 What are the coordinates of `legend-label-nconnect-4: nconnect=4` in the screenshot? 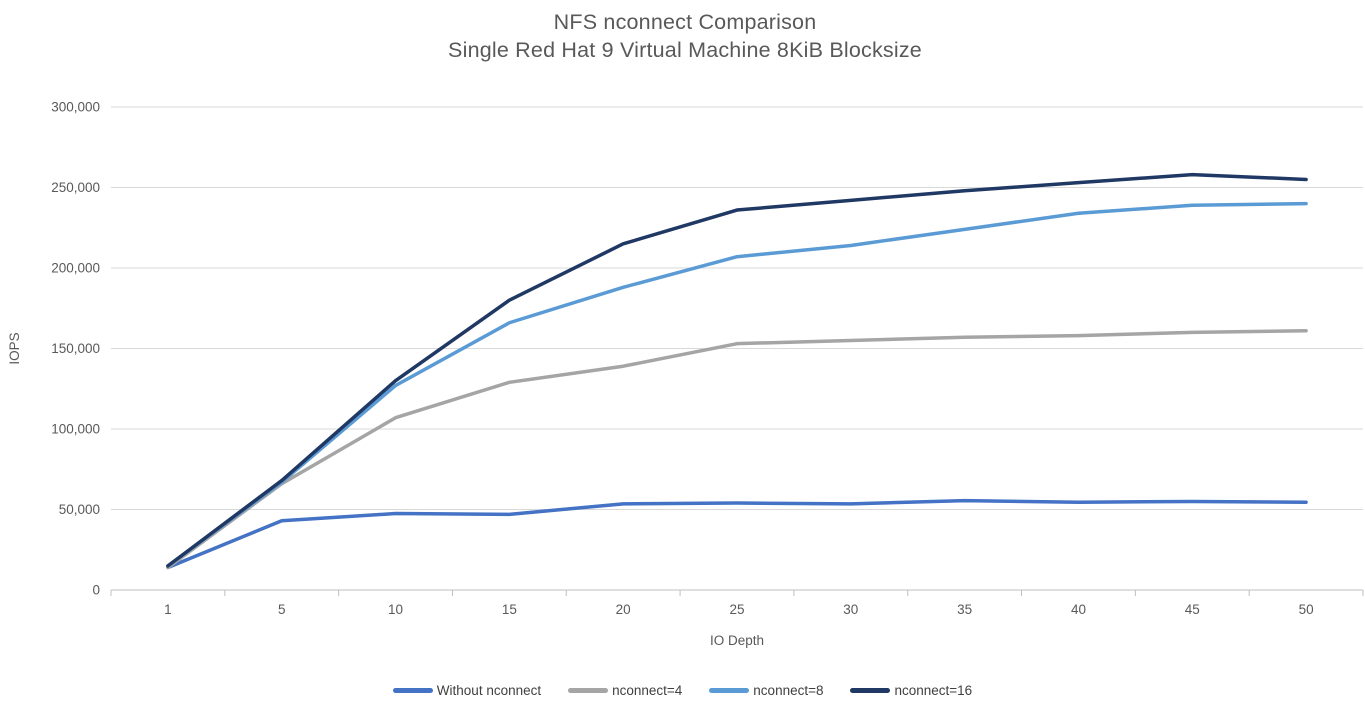 It's located at (647, 690).